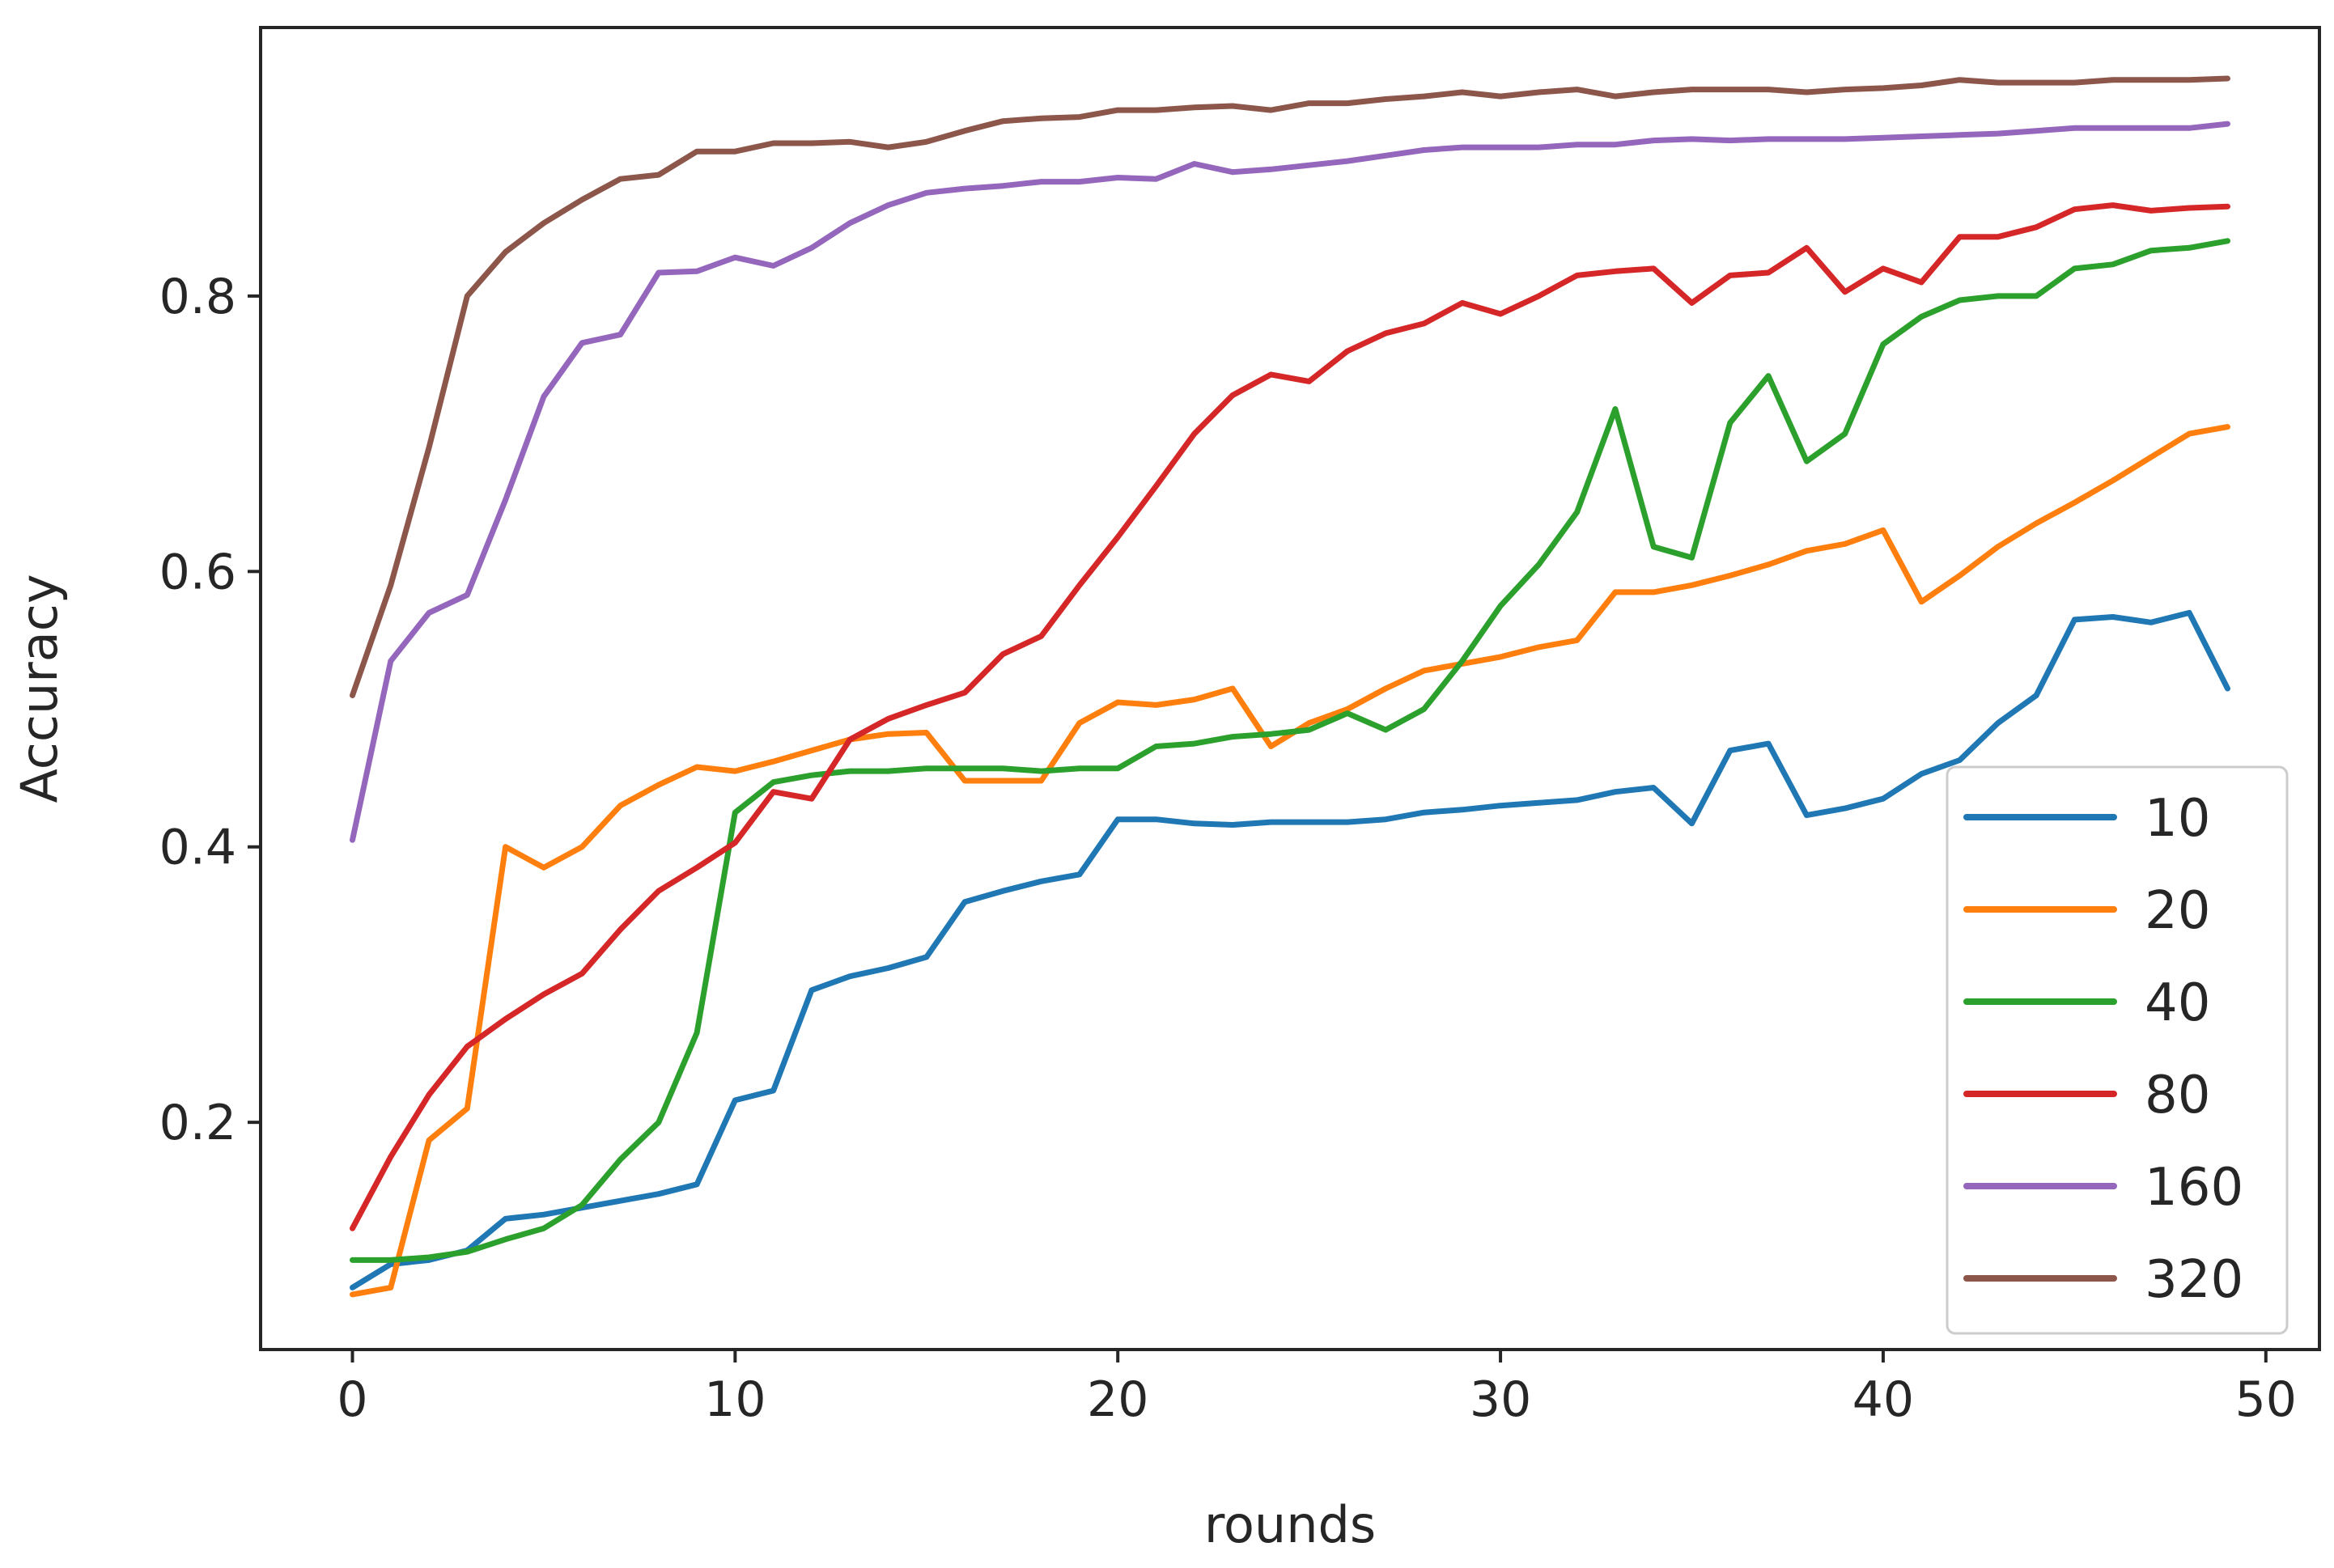 The image size is (2334, 1568). I want to click on y-axis: 0.2 0.4 0.6 0.8, so click(210, 710).